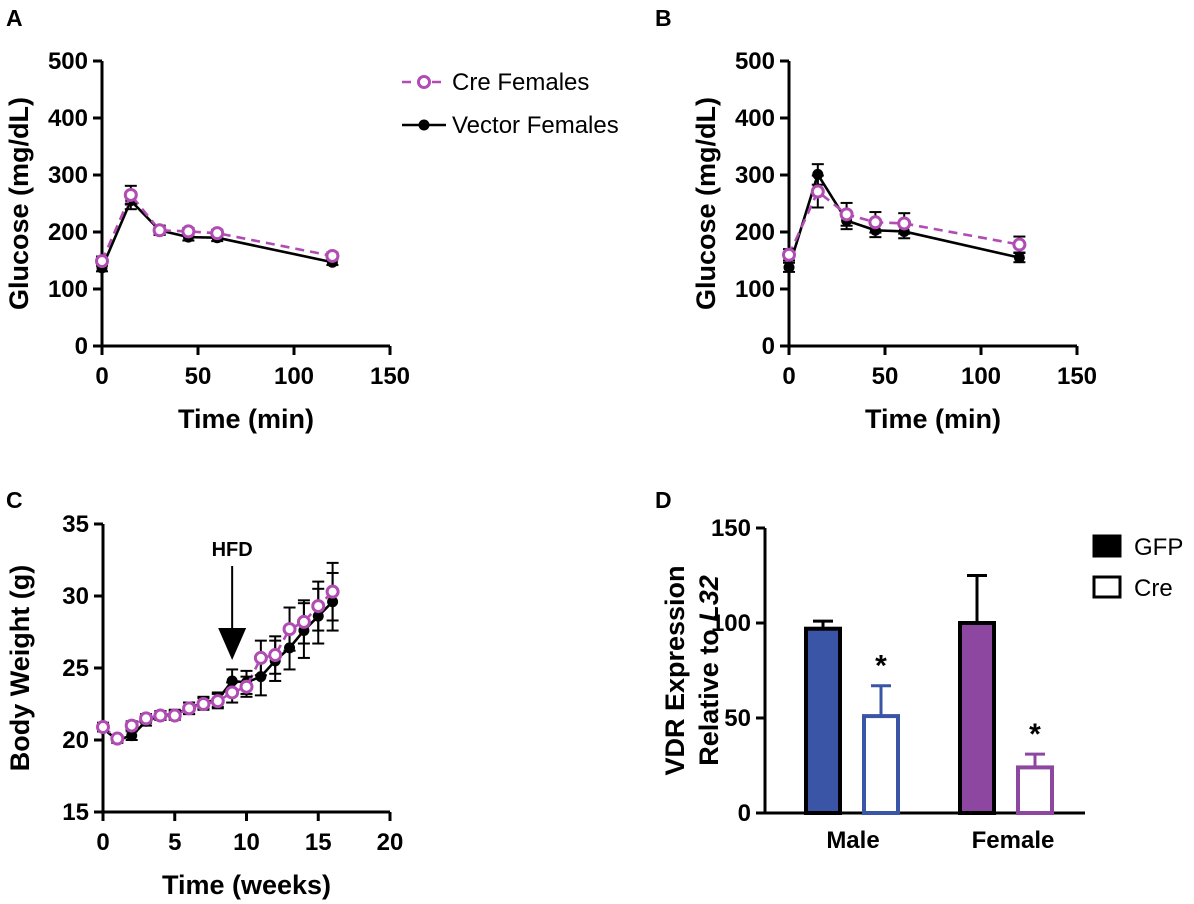 Image resolution: width=1194 pixels, height=904 pixels. I want to click on legend-label: Cre Females, so click(520, 82).